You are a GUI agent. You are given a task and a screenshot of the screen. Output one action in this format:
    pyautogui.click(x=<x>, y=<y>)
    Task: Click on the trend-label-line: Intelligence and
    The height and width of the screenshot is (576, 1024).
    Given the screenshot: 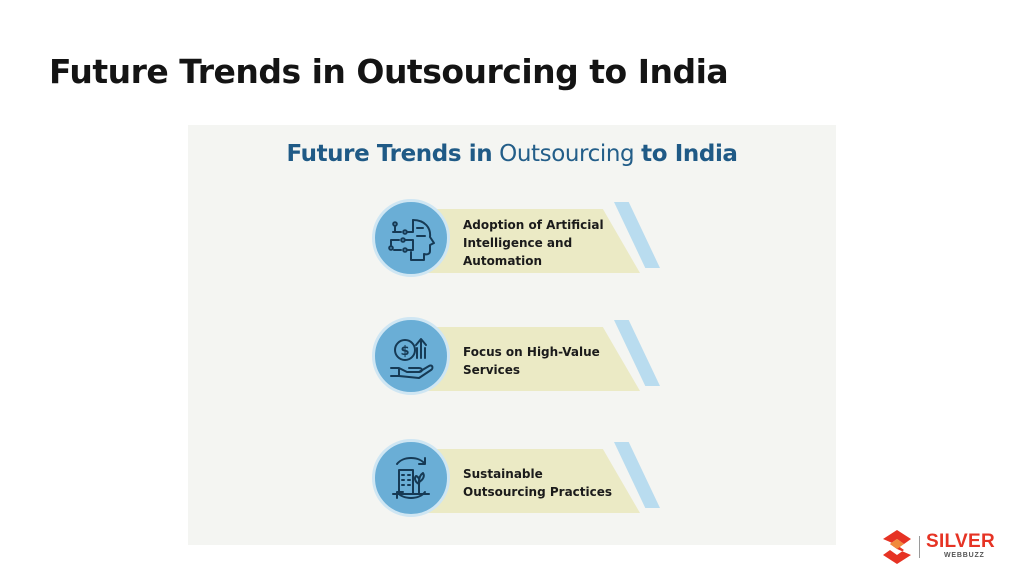 What is the action you would take?
    pyautogui.click(x=518, y=243)
    